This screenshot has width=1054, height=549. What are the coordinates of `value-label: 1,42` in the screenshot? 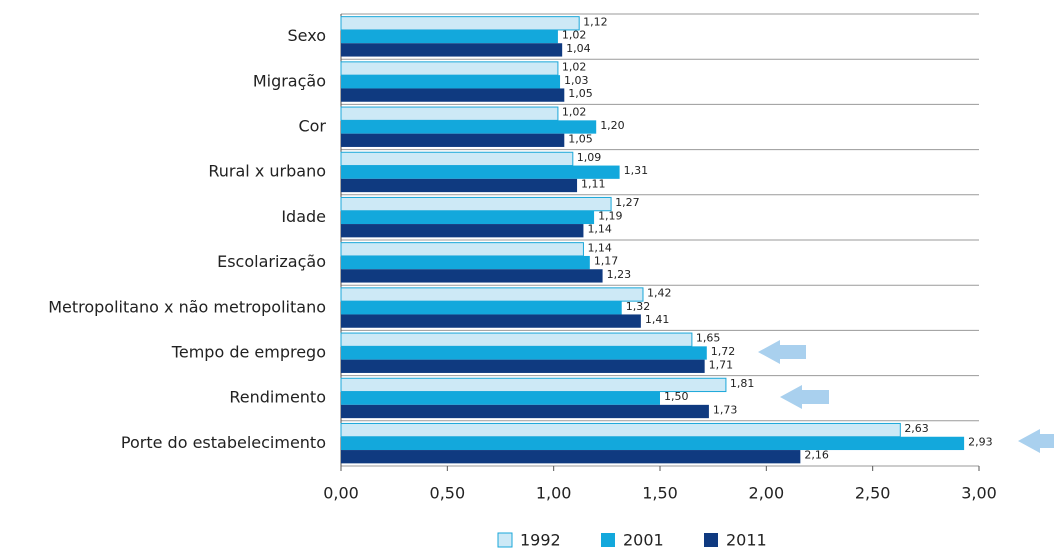 It's located at (659, 293).